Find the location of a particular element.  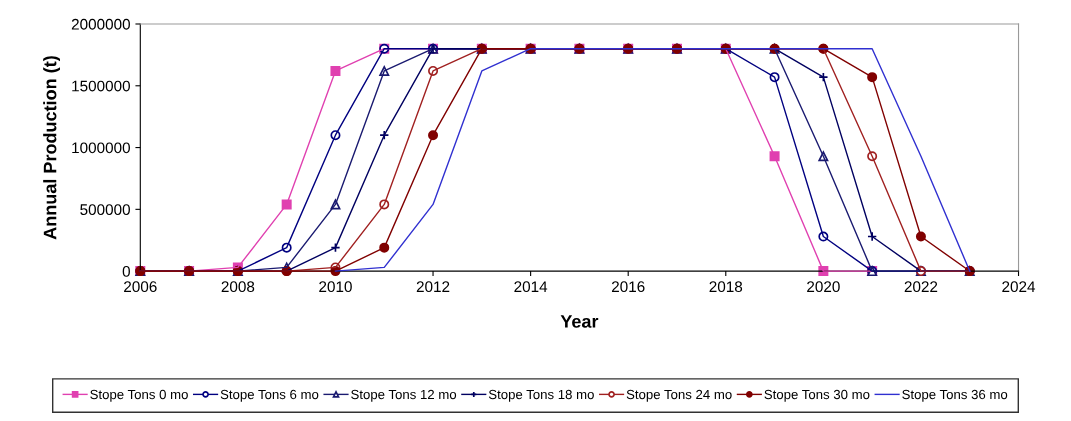

y-tick-label: 500000 is located at coordinates (105, 210).